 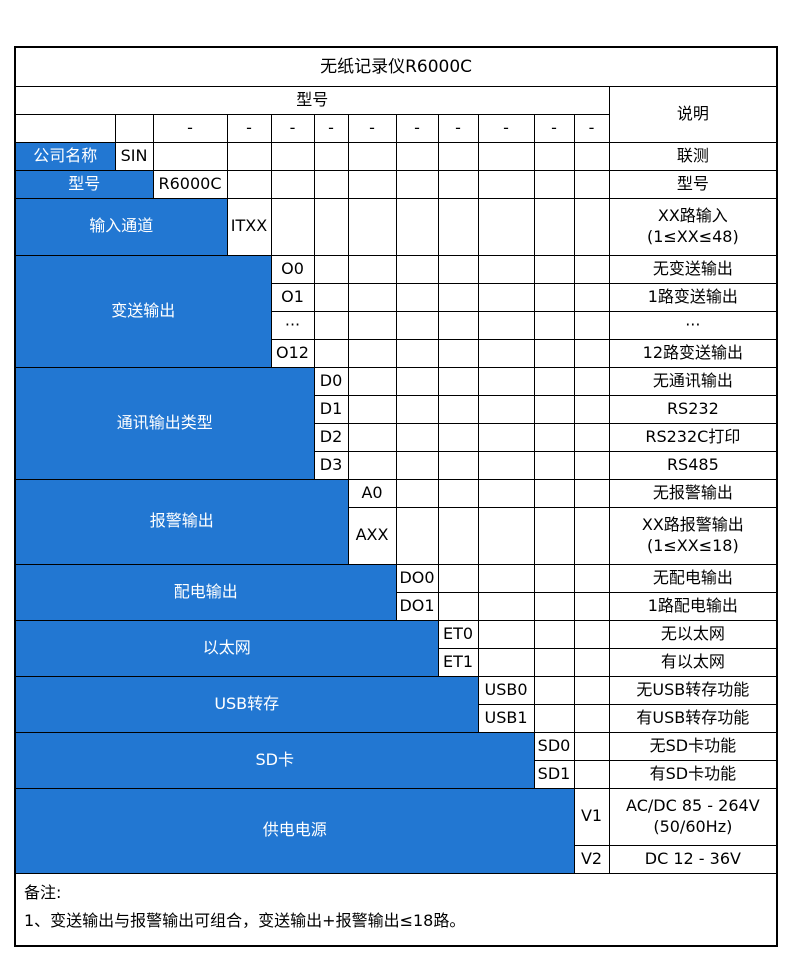 What do you see at coordinates (396, 535) in the screenshot?
I see `spec-row: AXX XX路报警输出 (1≤XX≤18)` at bounding box center [396, 535].